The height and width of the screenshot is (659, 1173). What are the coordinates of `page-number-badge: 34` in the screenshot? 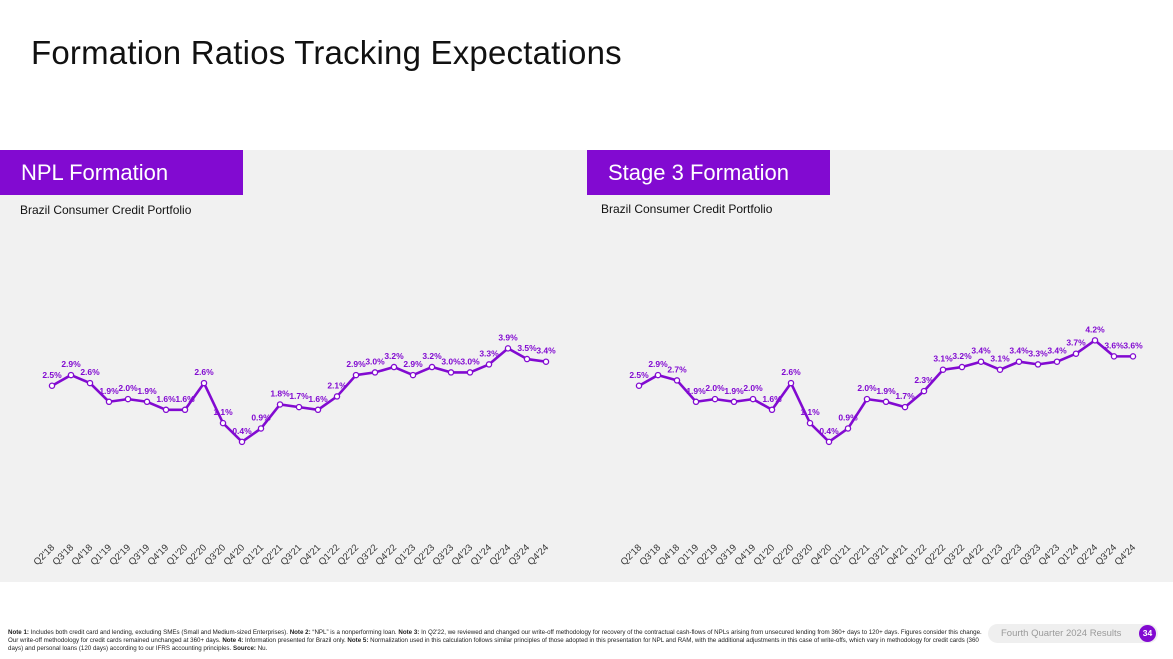 It's located at (1147, 633).